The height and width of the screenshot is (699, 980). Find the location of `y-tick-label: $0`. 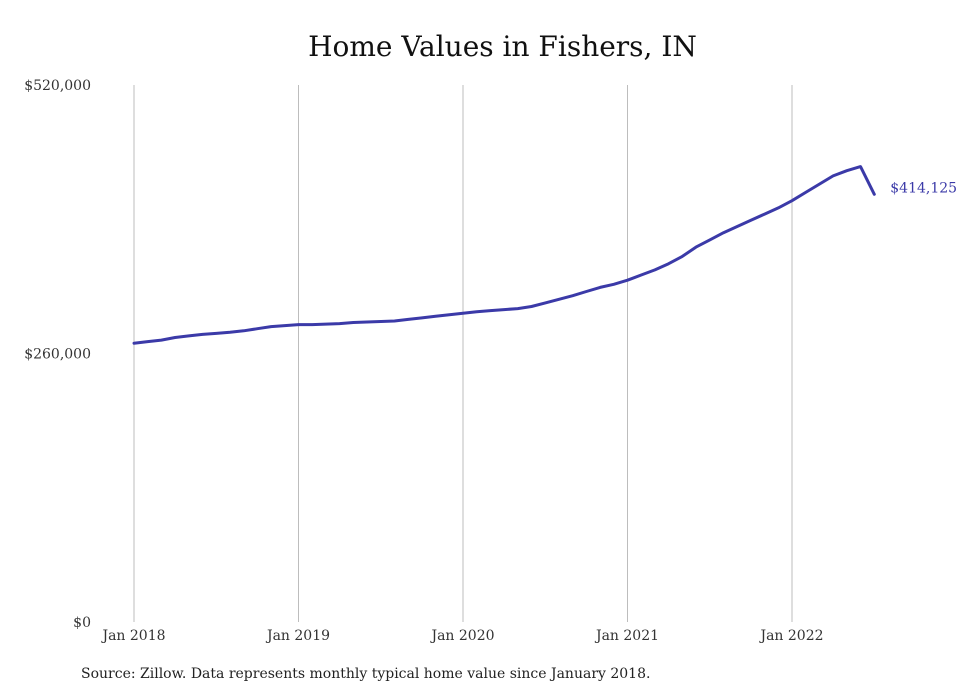

y-tick-label: $0 is located at coordinates (82, 623).